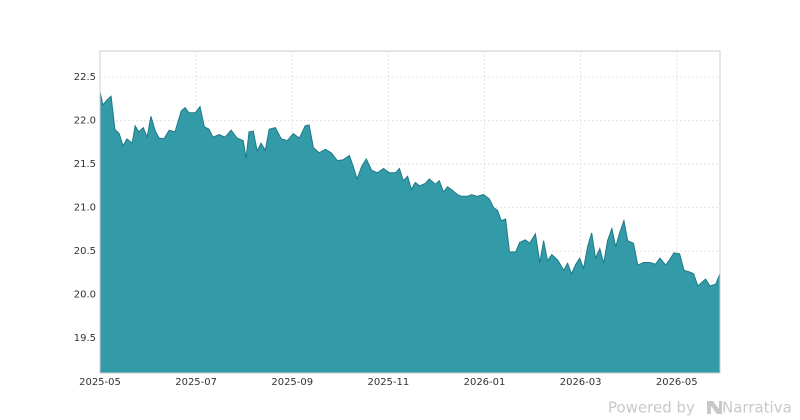  What do you see at coordinates (651, 408) in the screenshot?
I see `footer-powered: Powered by` at bounding box center [651, 408].